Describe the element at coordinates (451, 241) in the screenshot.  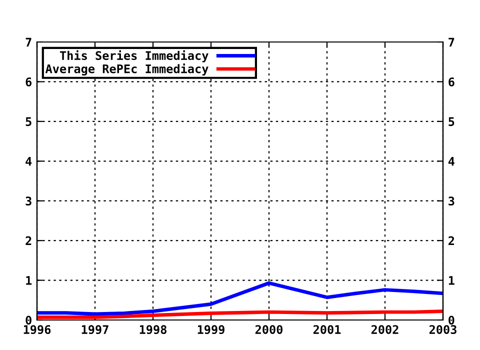
I see `y2-tick-label: 2` at that location.